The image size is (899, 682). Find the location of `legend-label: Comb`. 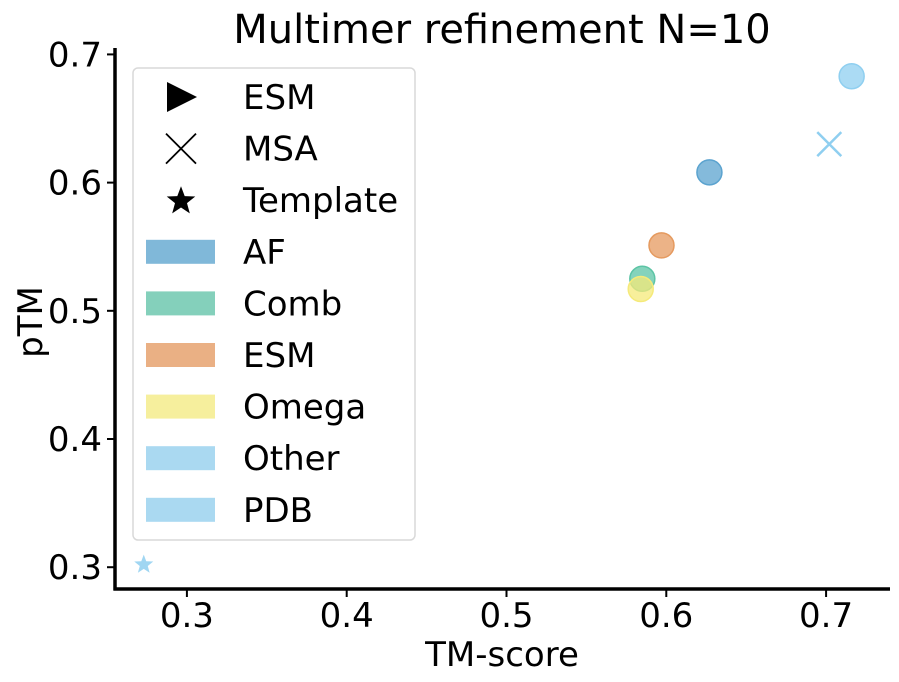

legend-label: Comb is located at coordinates (292, 304).